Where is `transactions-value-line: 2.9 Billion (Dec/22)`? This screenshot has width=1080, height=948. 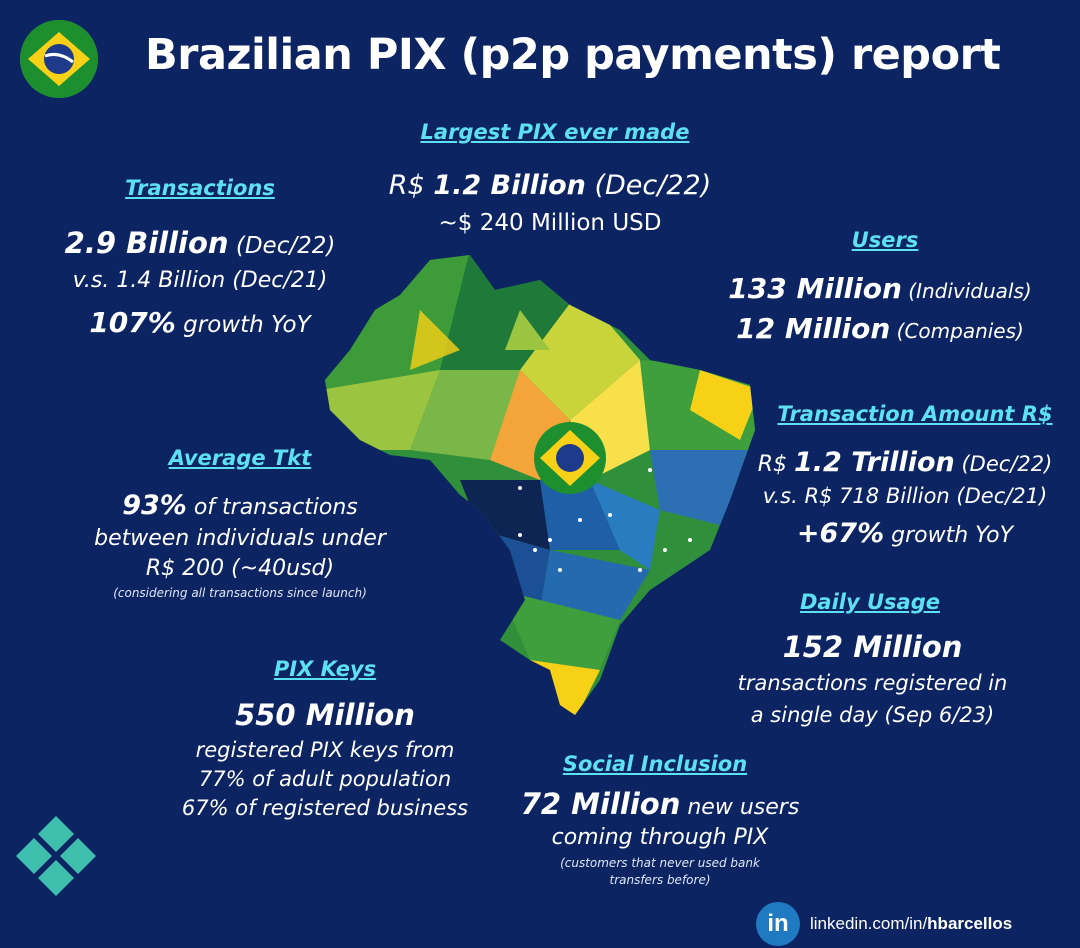
transactions-value-line: 2.9 Billion (Dec/22) is located at coordinates (200, 243).